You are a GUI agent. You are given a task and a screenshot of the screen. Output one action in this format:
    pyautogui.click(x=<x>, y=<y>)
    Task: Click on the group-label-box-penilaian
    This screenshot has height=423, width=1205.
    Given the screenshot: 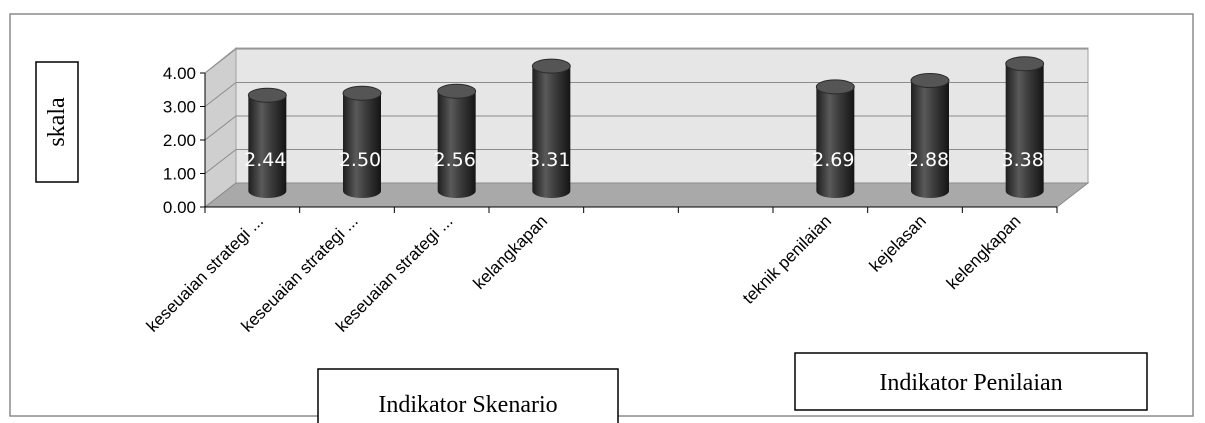 What is the action you would take?
    pyautogui.click(x=971, y=381)
    